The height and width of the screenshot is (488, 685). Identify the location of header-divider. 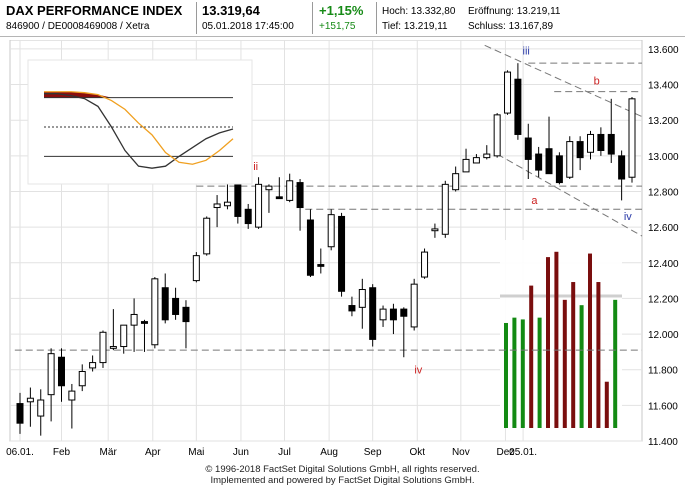
(196, 18).